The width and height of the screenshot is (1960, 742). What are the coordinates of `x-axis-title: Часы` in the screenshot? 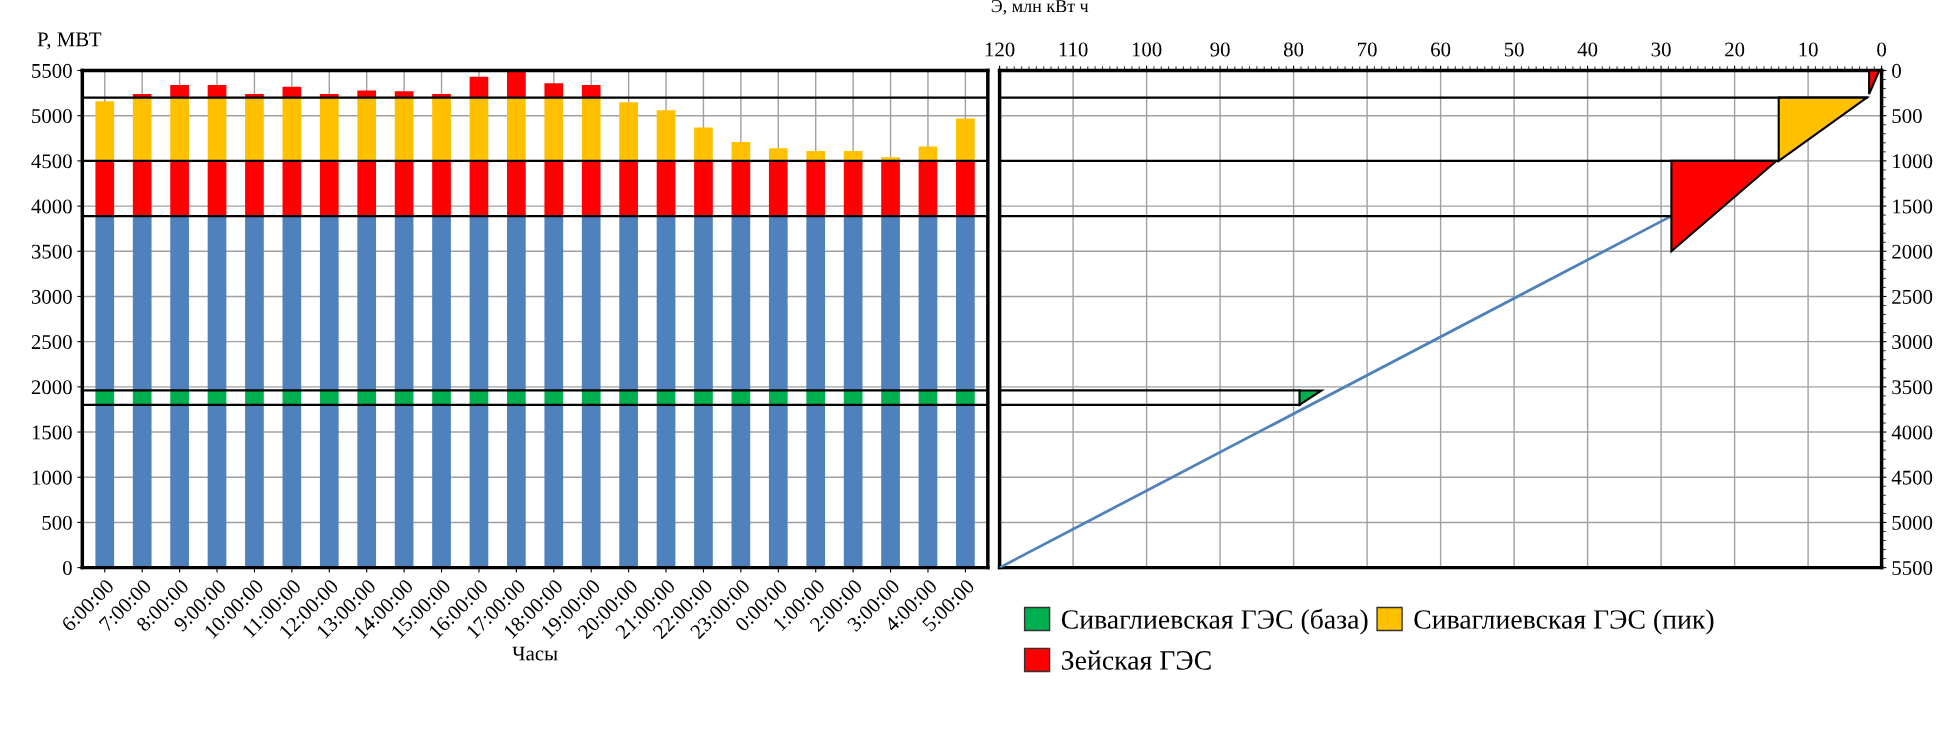 It's located at (535, 653).